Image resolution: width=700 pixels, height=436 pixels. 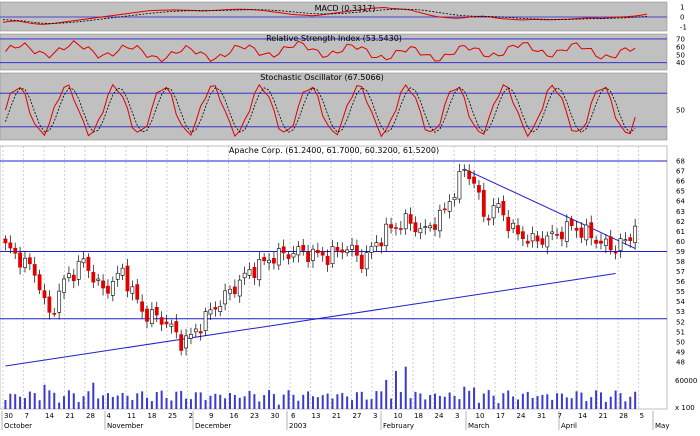 What do you see at coordinates (333, 15) in the screenshot?
I see `macd-layer` at bounding box center [333, 15].